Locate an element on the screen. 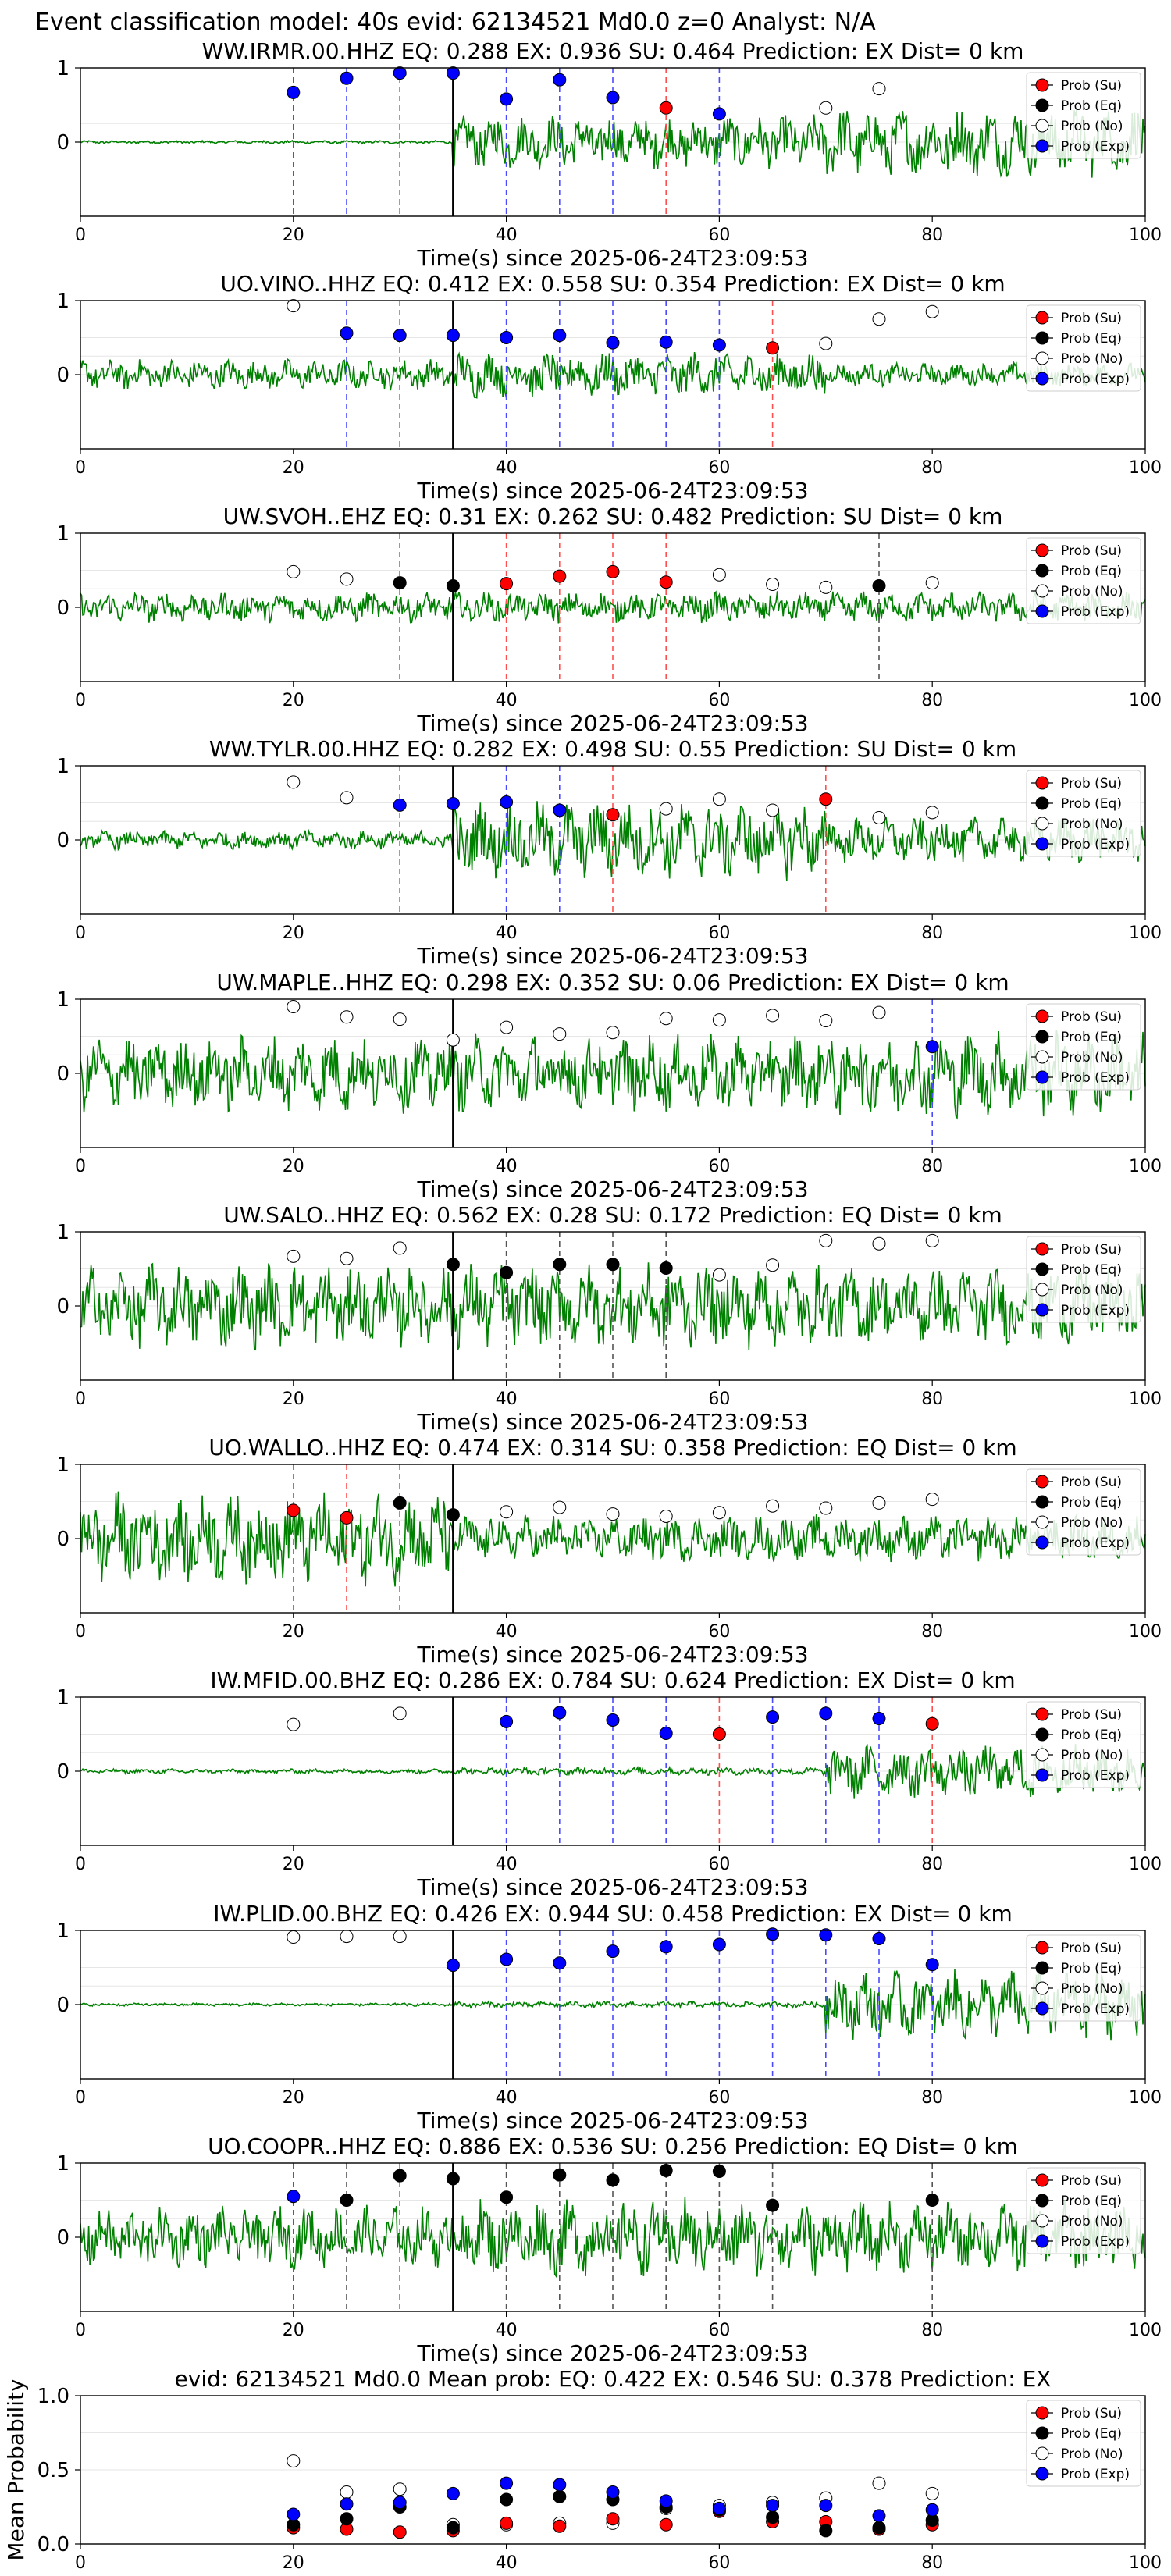  panel-1-xtick-label: 60 is located at coordinates (719, 235).